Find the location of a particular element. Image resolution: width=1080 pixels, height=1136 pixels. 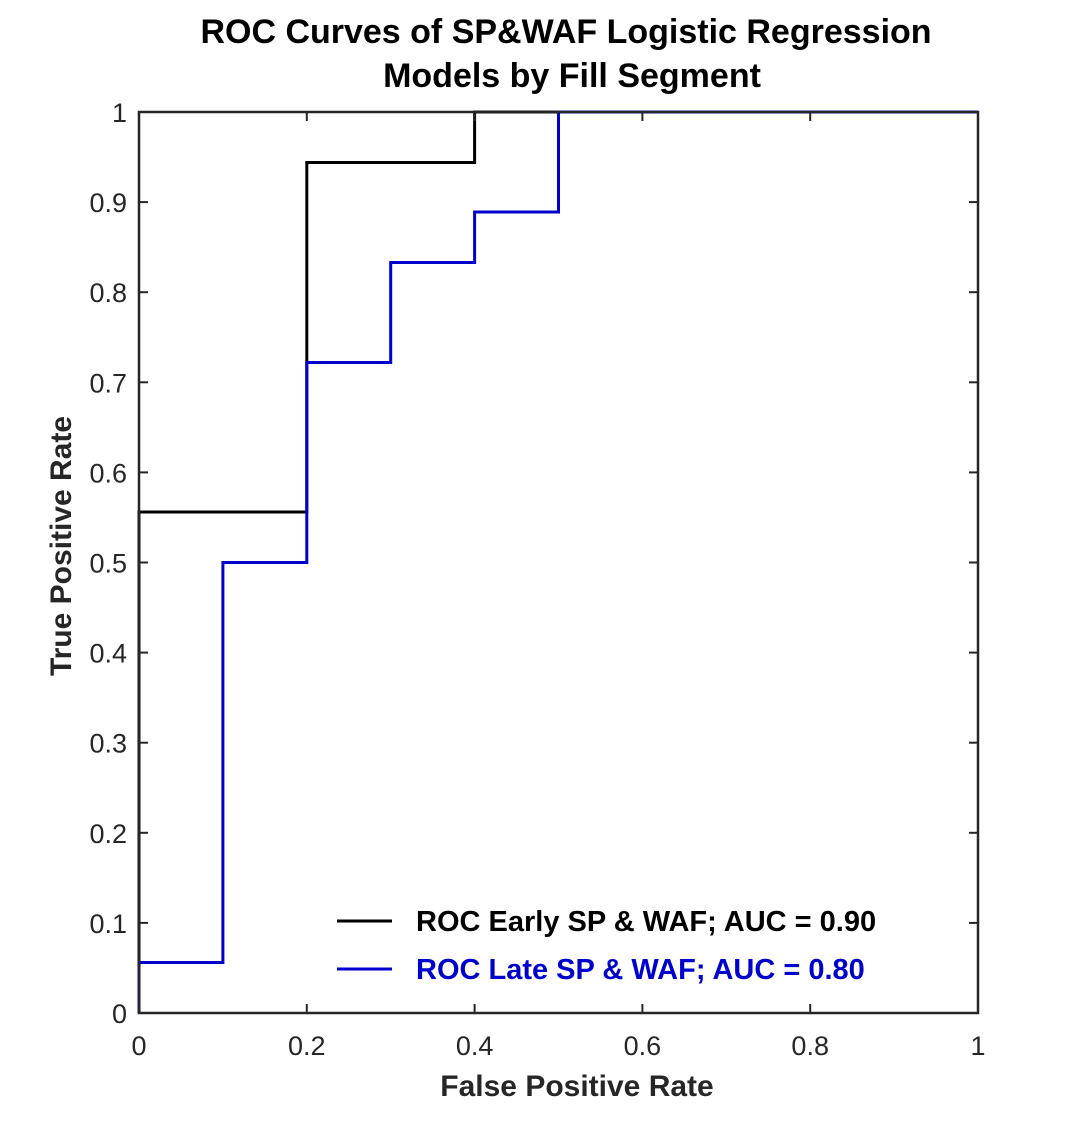

y-tick-label: 0.4 is located at coordinates (108, 654).